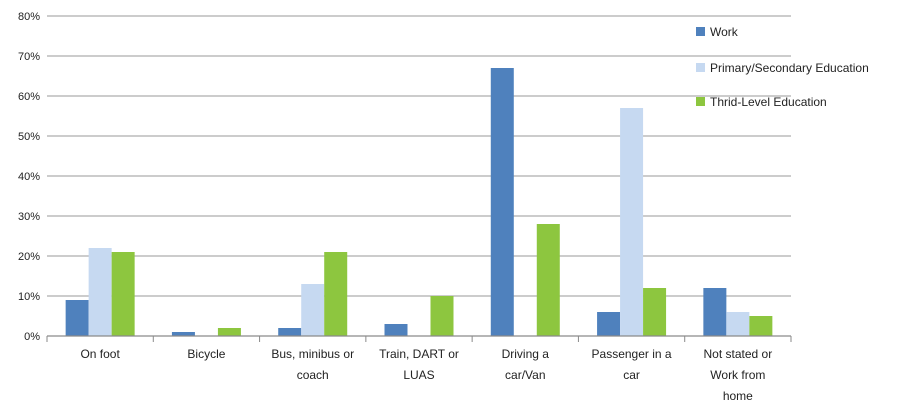 This screenshot has height=402, width=912. What do you see at coordinates (768, 102) in the screenshot?
I see `legend-label: Thrid-Level Education` at bounding box center [768, 102].